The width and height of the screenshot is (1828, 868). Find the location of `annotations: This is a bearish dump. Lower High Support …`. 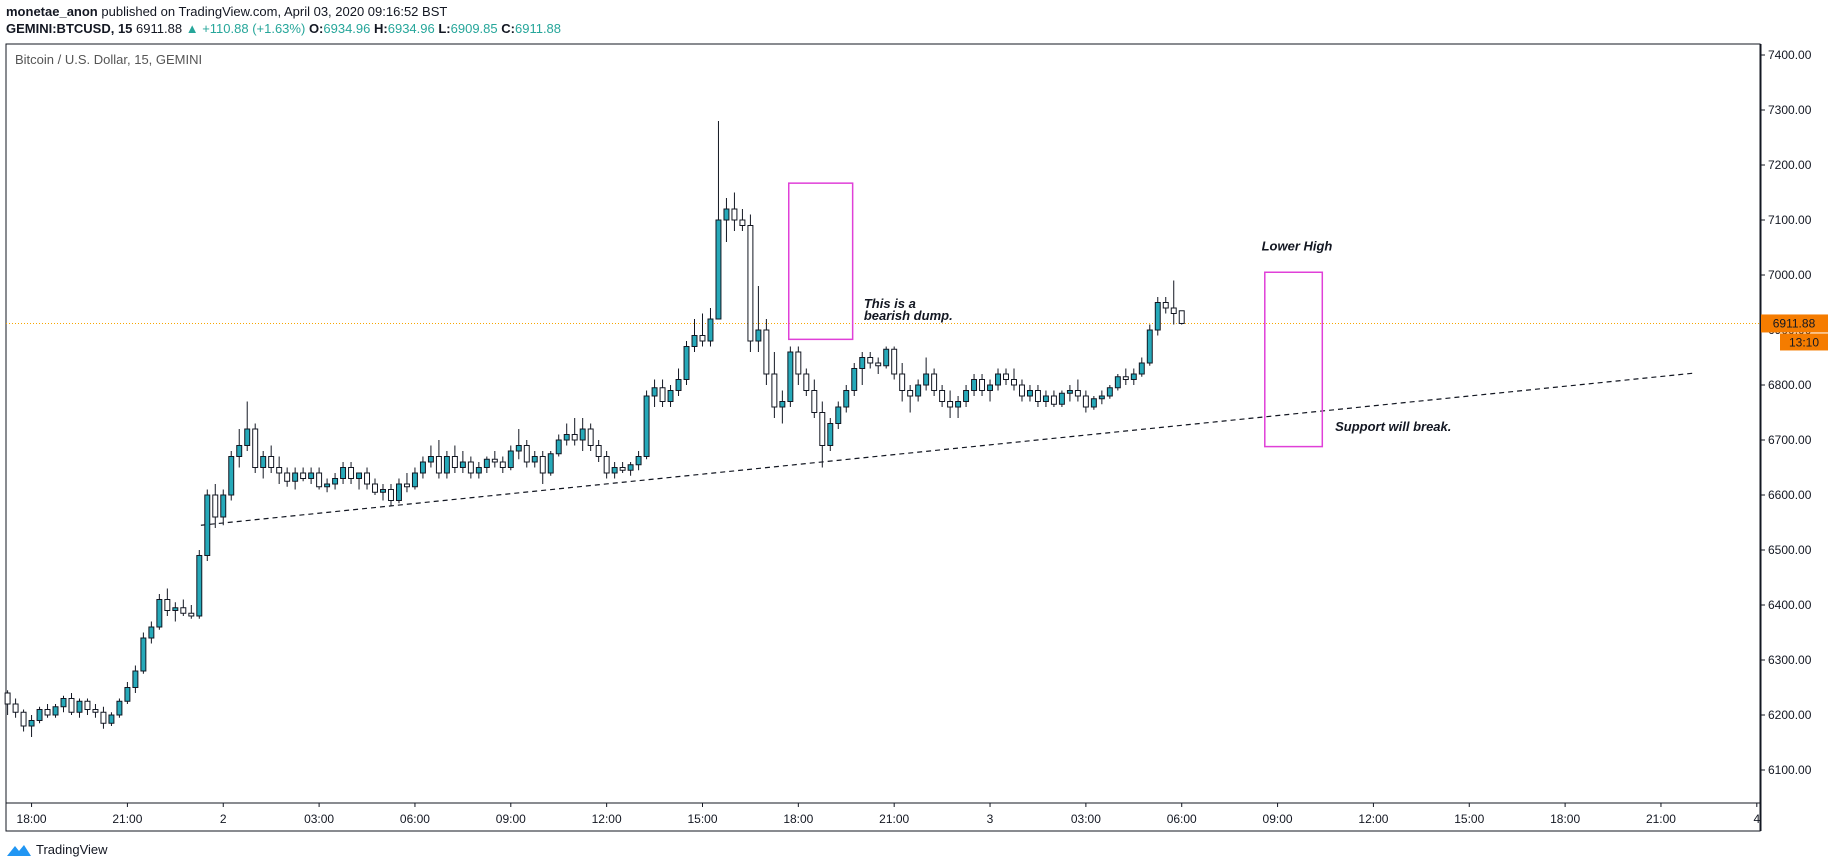

annotations: This is a bearish dump. Lower High Support … is located at coordinates (1158, 336).